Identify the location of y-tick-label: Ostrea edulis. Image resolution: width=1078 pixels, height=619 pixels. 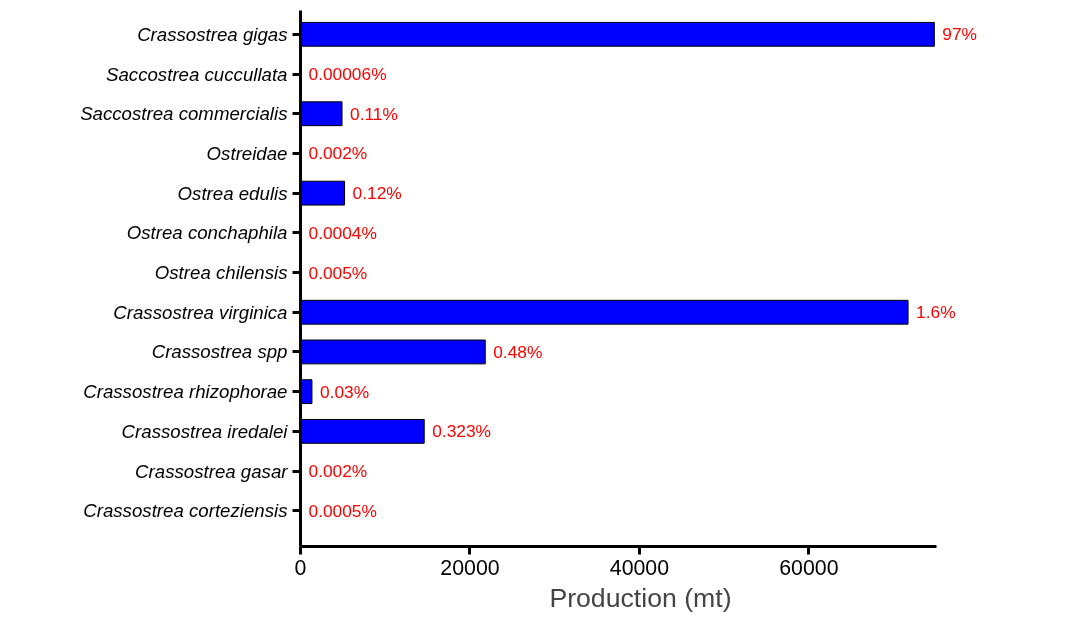
(232, 193).